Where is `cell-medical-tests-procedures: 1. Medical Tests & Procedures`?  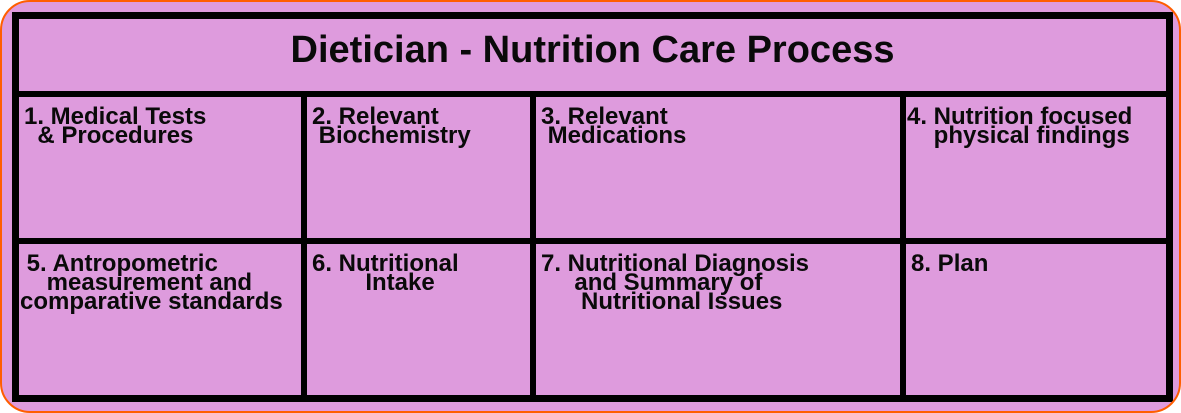 cell-medical-tests-procedures: 1. Medical Tests & Procedures is located at coordinates (160, 167).